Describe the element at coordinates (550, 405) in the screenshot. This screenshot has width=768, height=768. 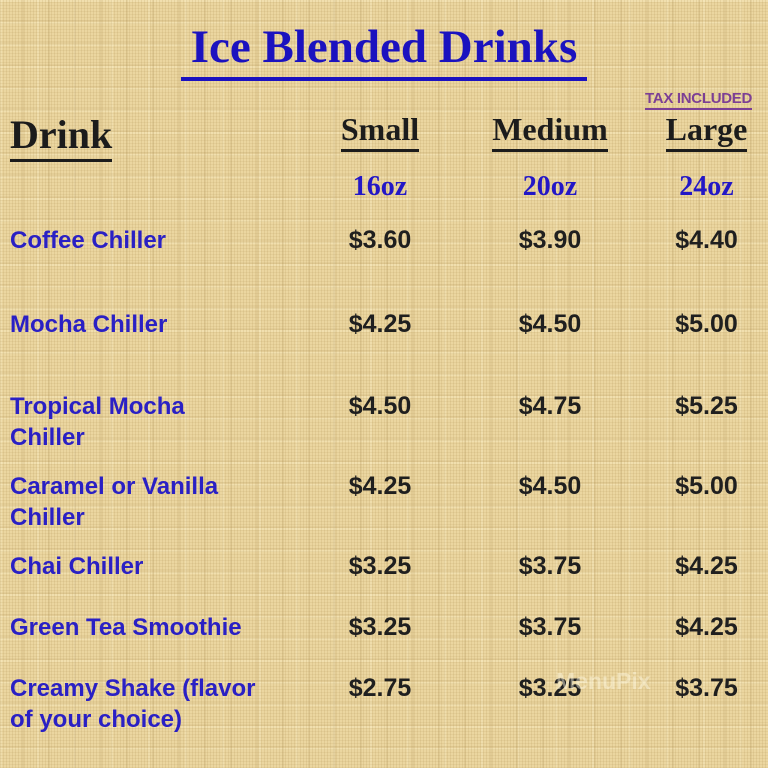
I see `price-medium: $4.75` at that location.